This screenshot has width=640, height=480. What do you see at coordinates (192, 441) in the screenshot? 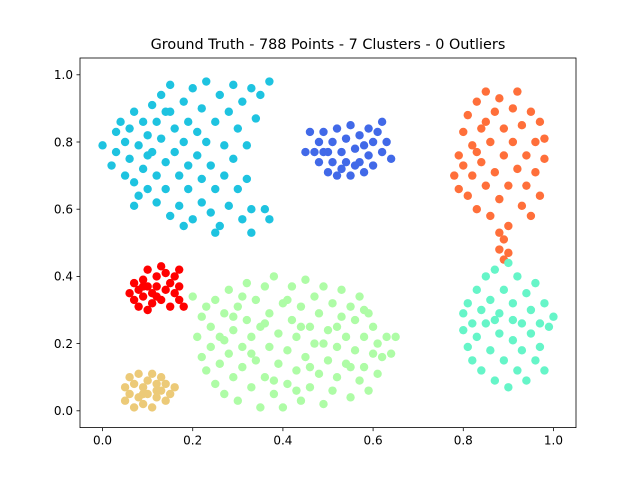
I see `x-tick-label: 0.2` at bounding box center [192, 441].